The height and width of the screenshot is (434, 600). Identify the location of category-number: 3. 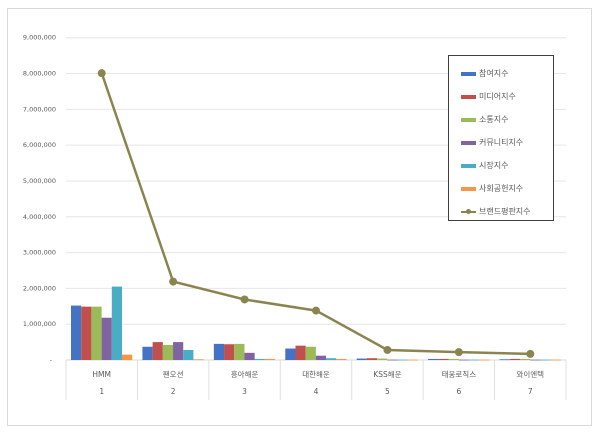
(244, 391).